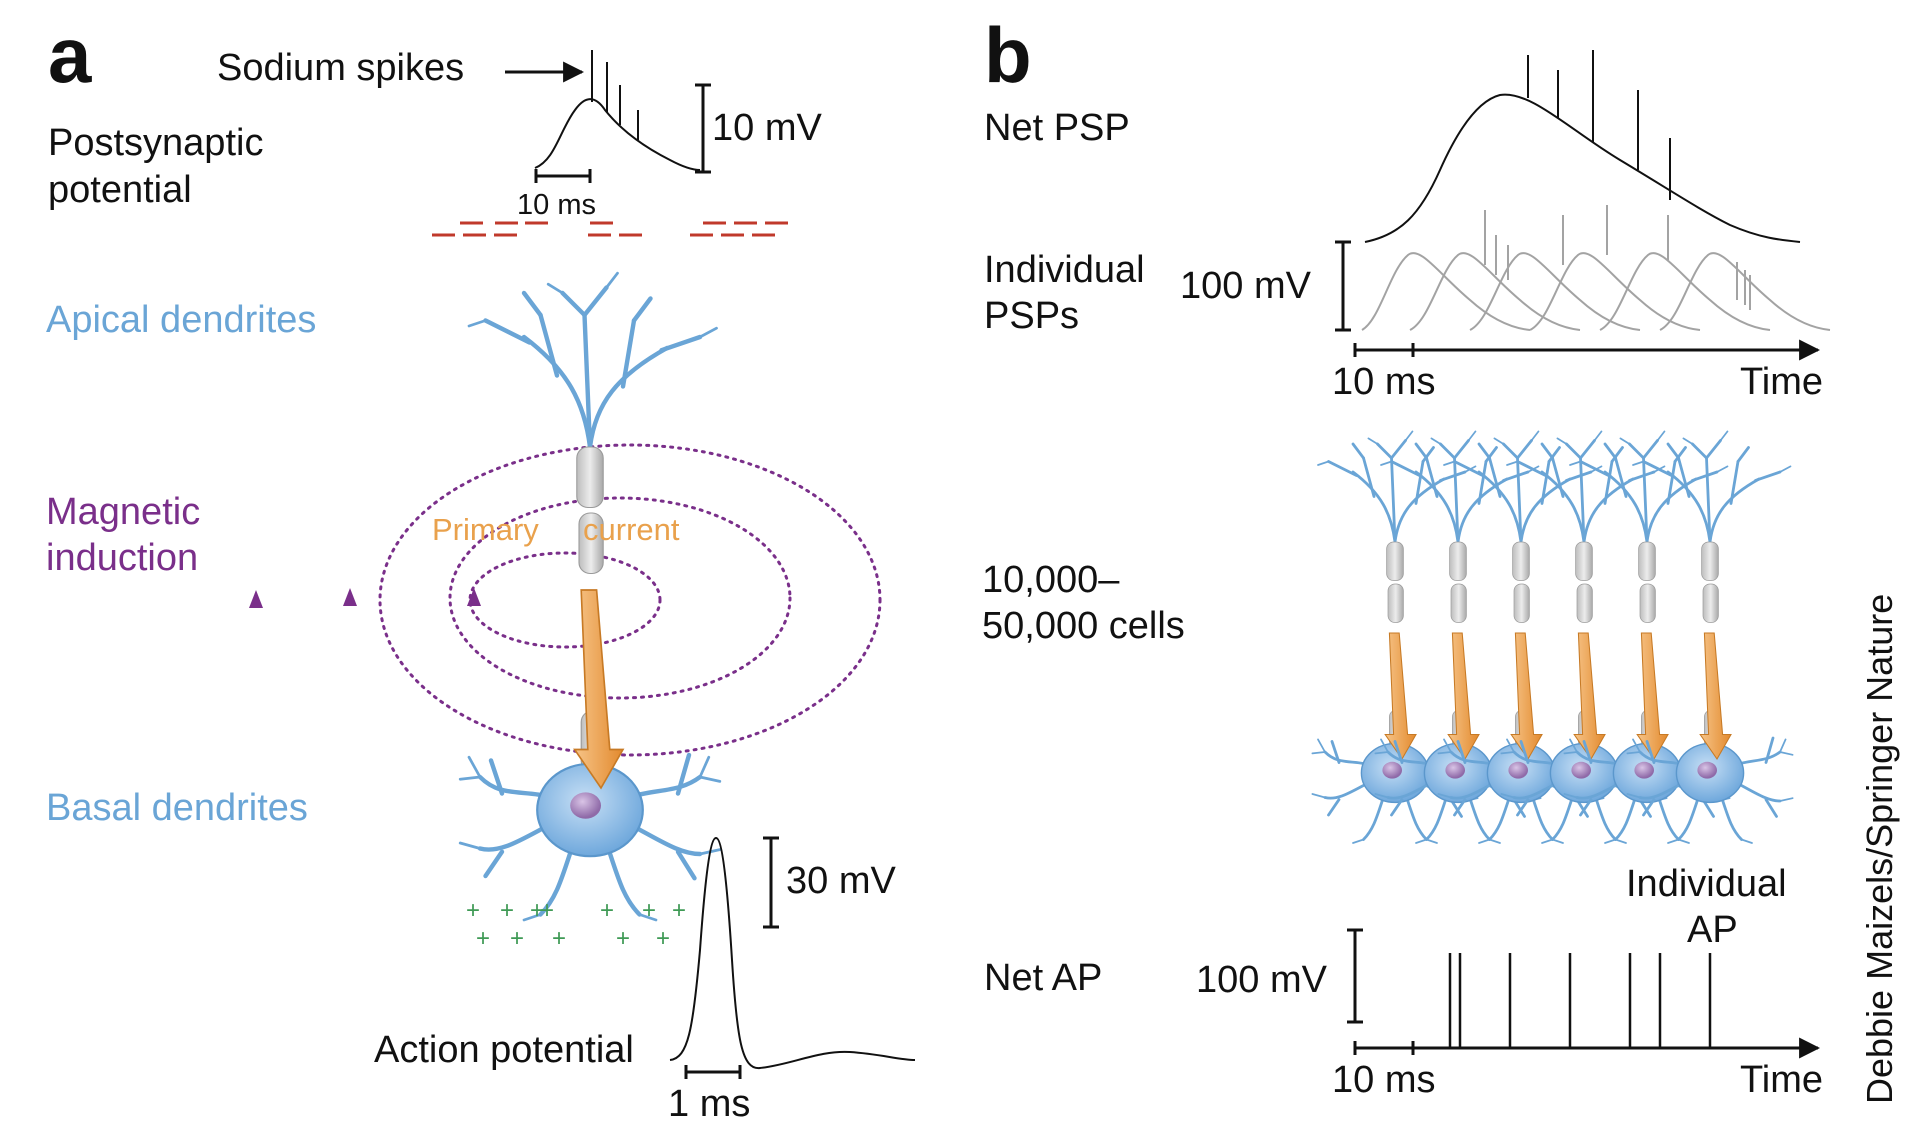  Describe the element at coordinates (1587, 1048) in the screenshot. I see `time-axis-bottom` at that location.